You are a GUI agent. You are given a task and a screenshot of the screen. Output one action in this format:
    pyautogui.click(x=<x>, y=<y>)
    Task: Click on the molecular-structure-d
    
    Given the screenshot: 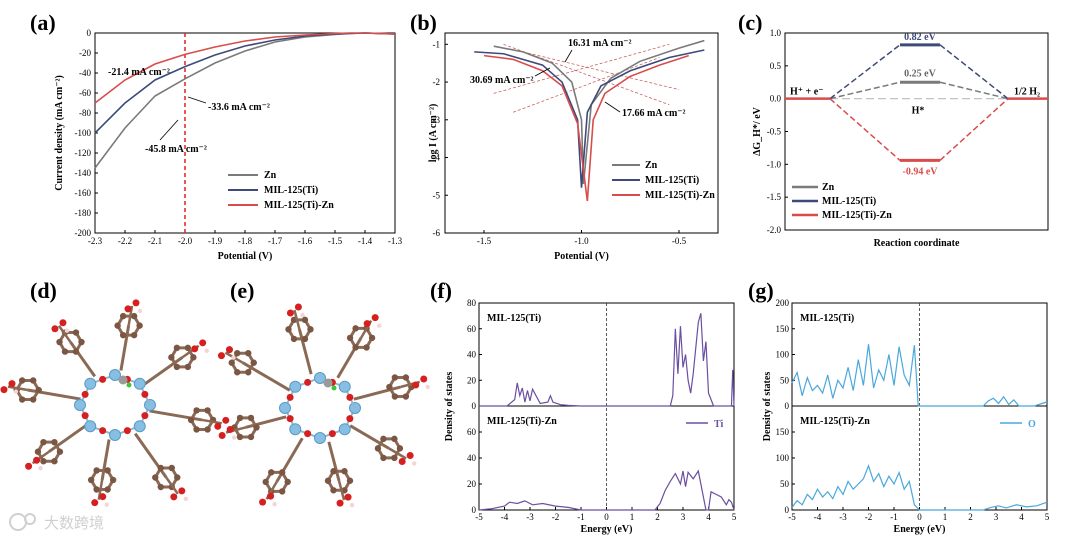 What is the action you would take?
    pyautogui.click(x=116, y=403)
    